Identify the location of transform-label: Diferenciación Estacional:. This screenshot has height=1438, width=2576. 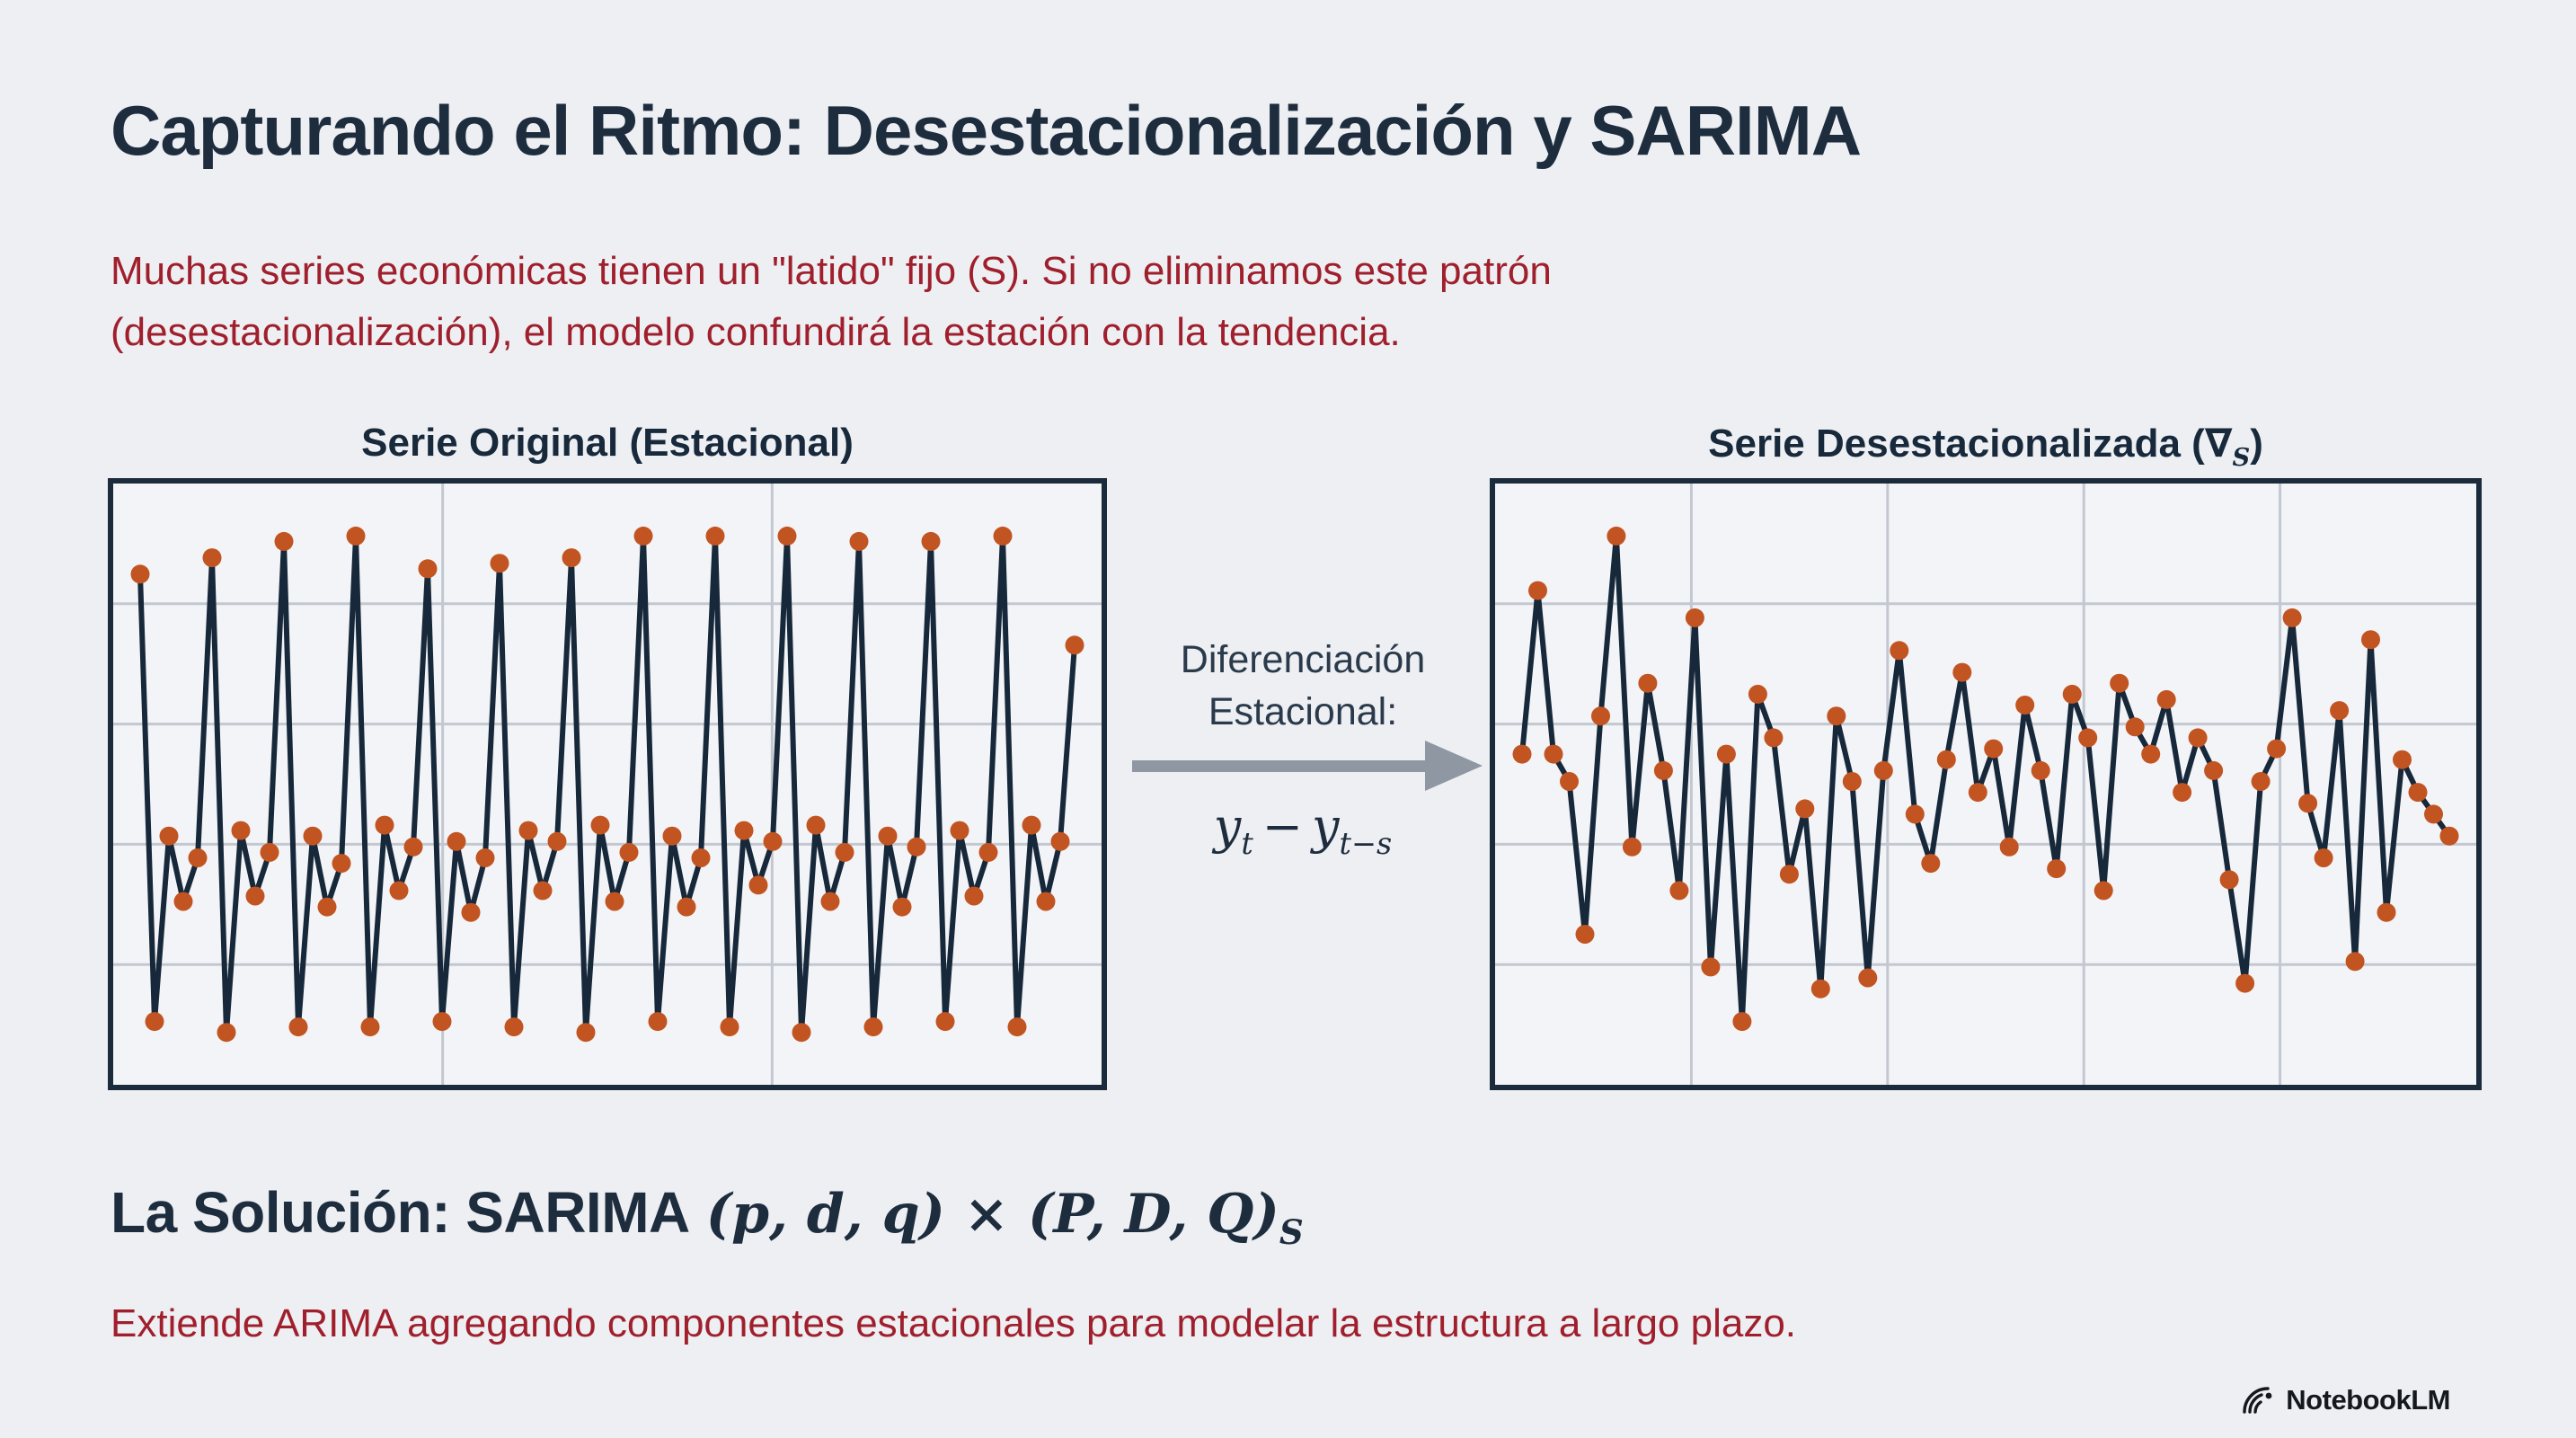
(1303, 686).